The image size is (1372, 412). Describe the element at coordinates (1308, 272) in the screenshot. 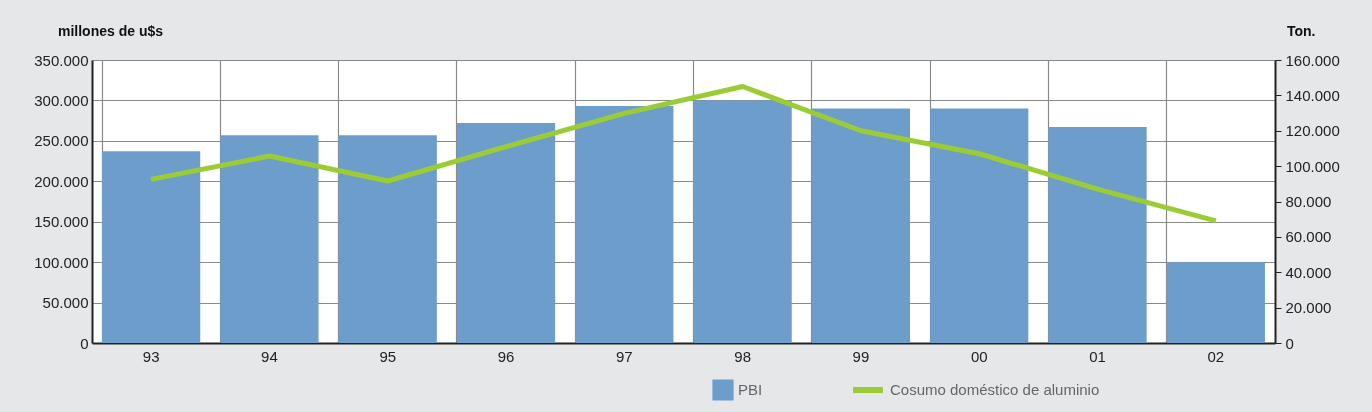

I see `y2-tick-label: 40.000` at that location.